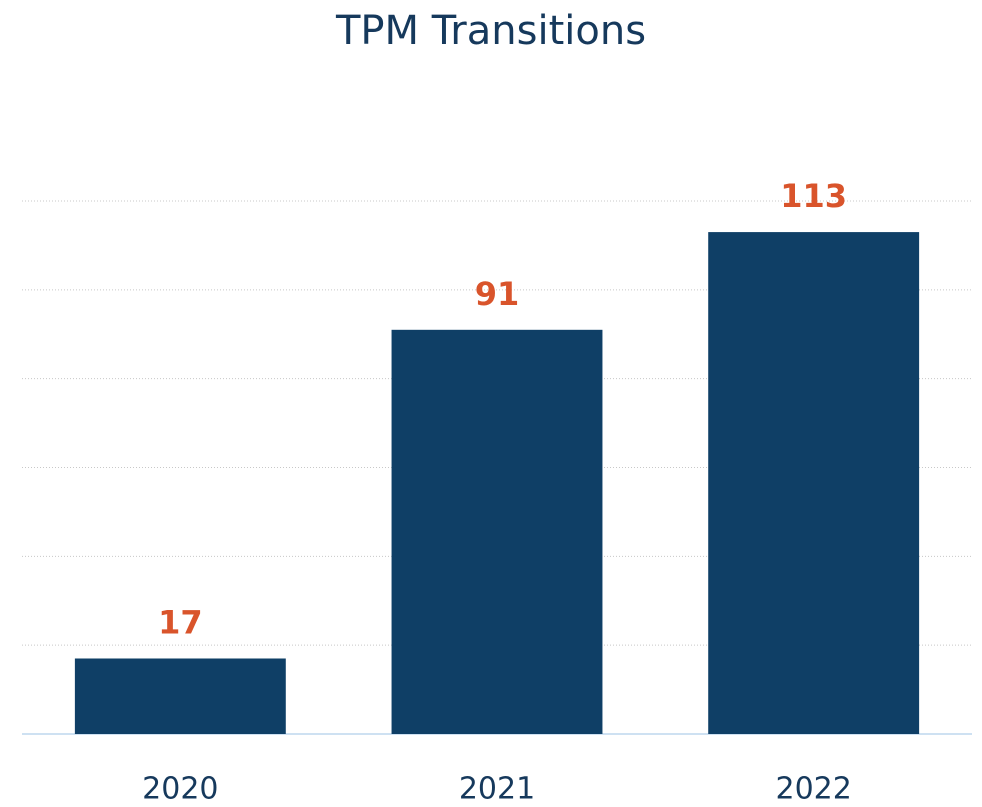 The width and height of the screenshot is (982, 807). What do you see at coordinates (180, 622) in the screenshot?
I see `data-label: 17` at bounding box center [180, 622].